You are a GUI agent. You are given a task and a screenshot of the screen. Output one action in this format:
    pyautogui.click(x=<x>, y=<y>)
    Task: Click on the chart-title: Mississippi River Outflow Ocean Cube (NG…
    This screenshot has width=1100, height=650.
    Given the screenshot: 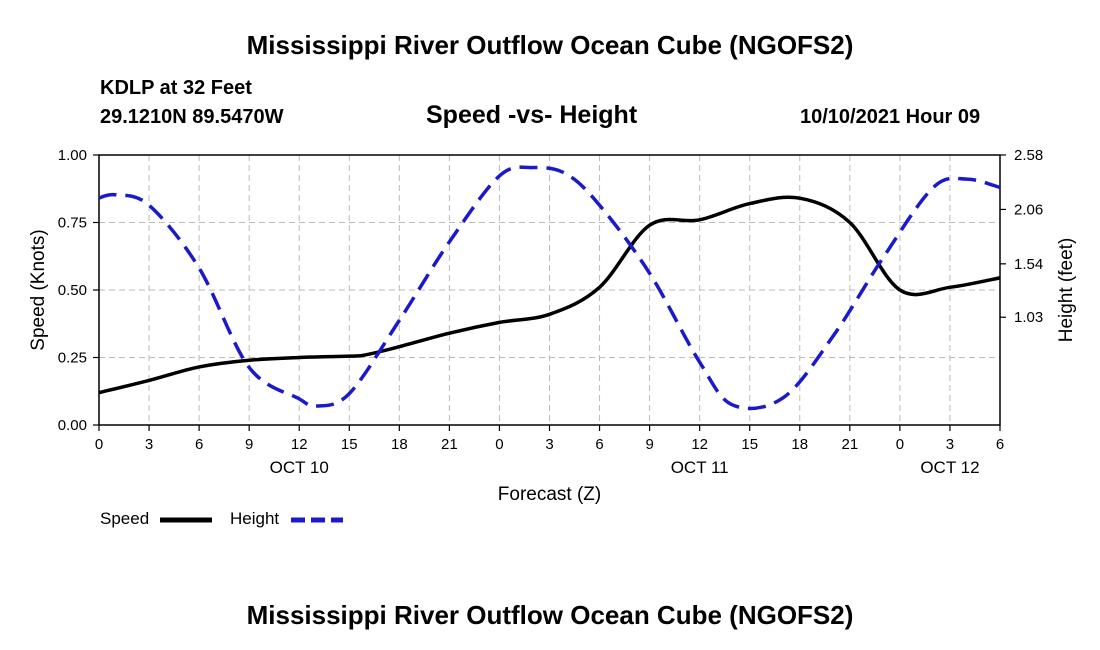 What is the action you would take?
    pyautogui.click(x=550, y=45)
    